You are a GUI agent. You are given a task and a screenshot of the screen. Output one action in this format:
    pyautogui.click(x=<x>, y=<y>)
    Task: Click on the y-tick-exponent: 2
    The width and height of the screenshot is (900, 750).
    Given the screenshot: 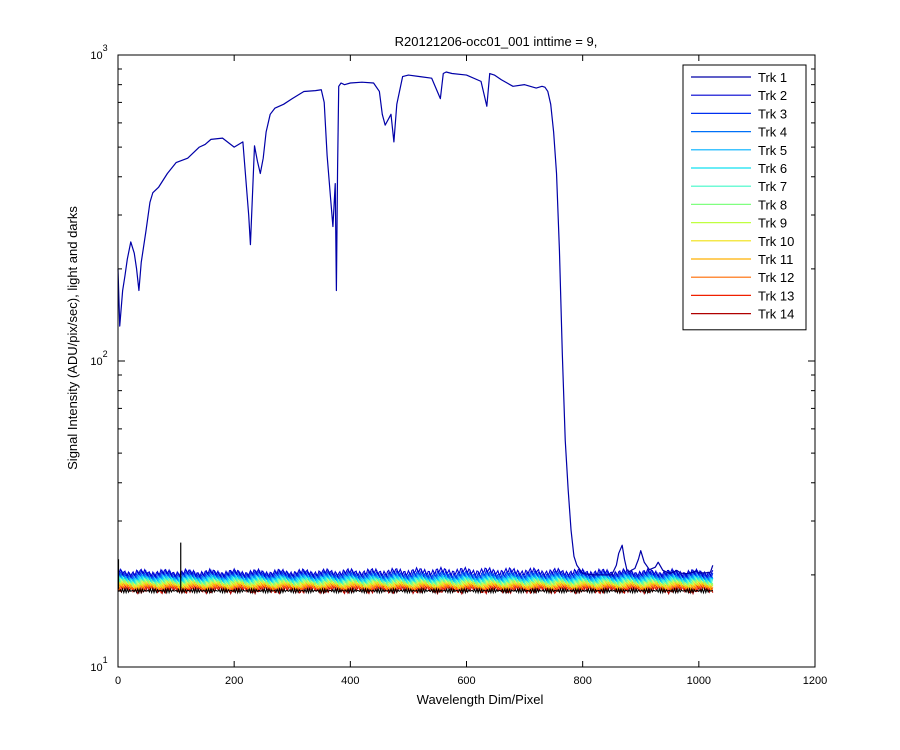 What is the action you would take?
    pyautogui.click(x=105, y=354)
    